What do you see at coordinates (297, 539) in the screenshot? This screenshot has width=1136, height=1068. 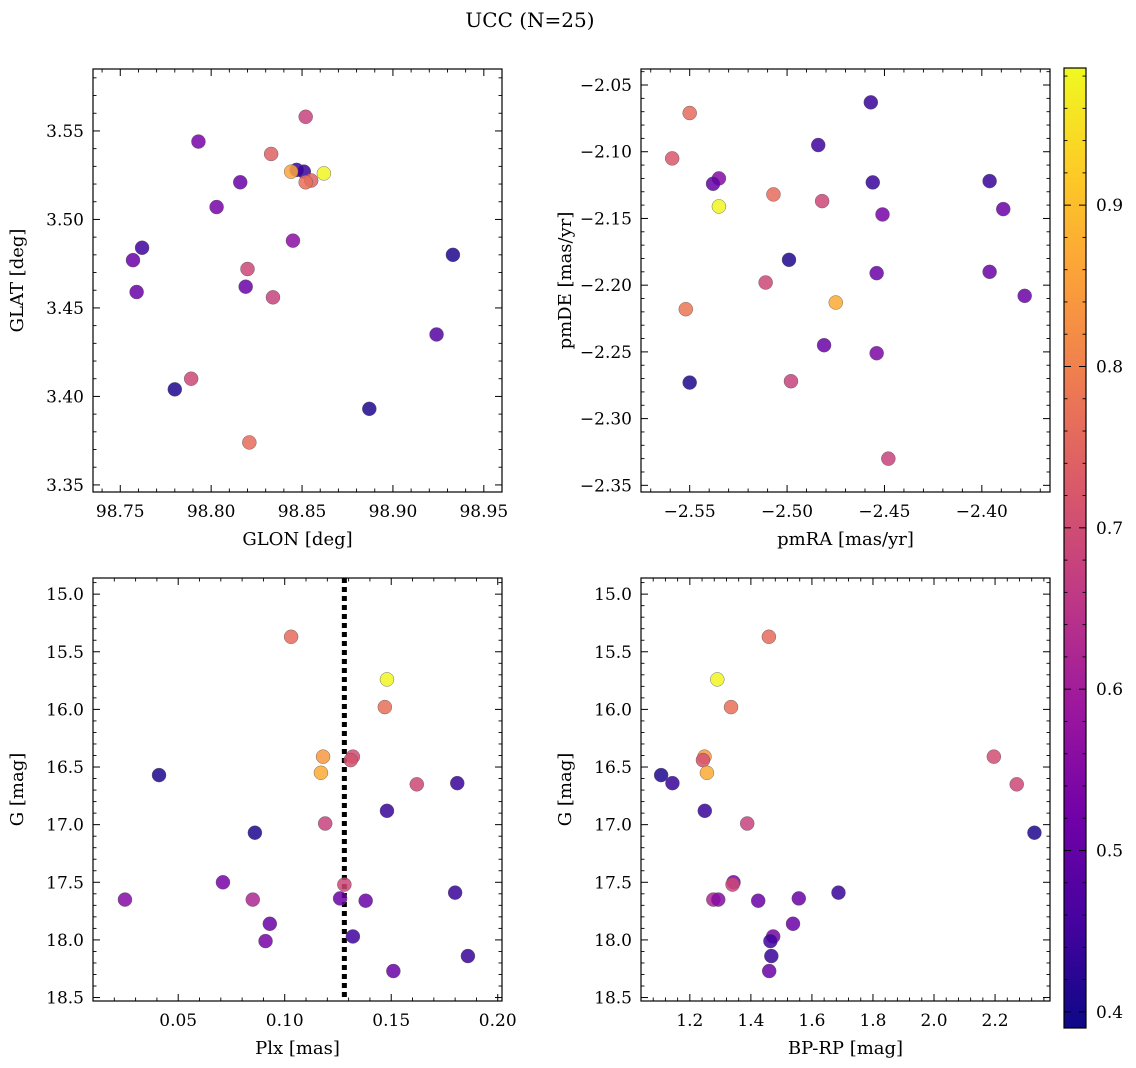 I see `x-axis-label: GLON [deg]` at bounding box center [297, 539].